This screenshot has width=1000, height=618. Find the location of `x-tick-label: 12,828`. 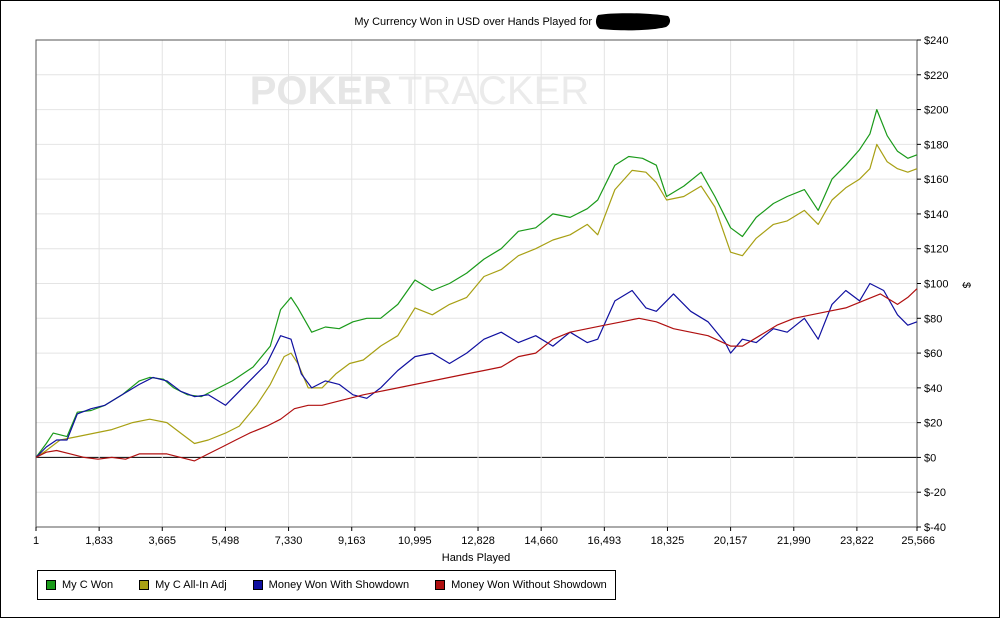

x-tick-label: 12,828 is located at coordinates (478, 541).